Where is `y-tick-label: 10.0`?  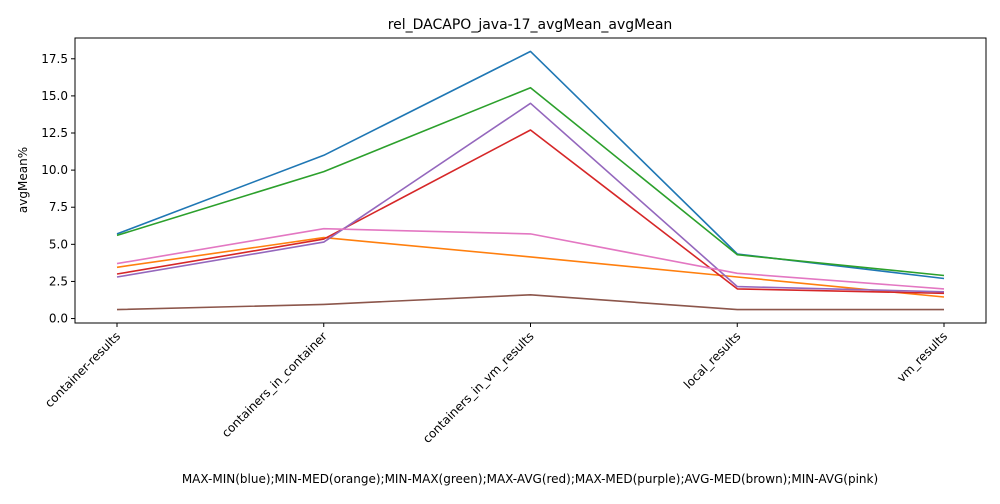 y-tick-label: 10.0 is located at coordinates (54, 170).